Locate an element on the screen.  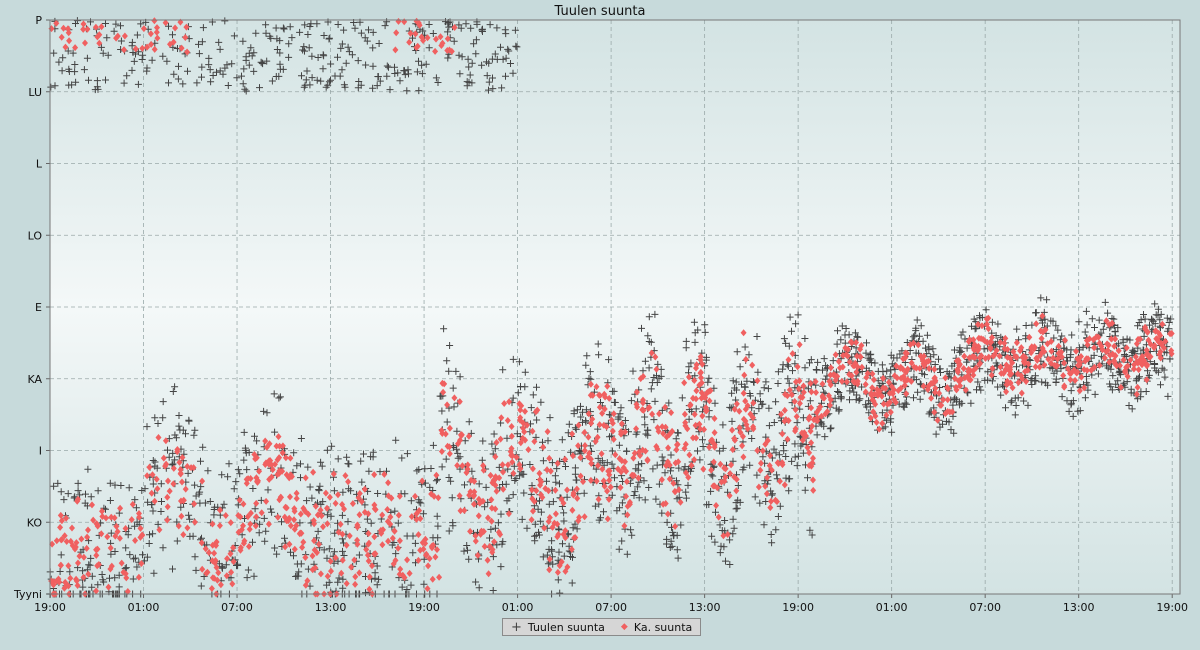
y-tick-label: Tyyni is located at coordinates (27, 594).